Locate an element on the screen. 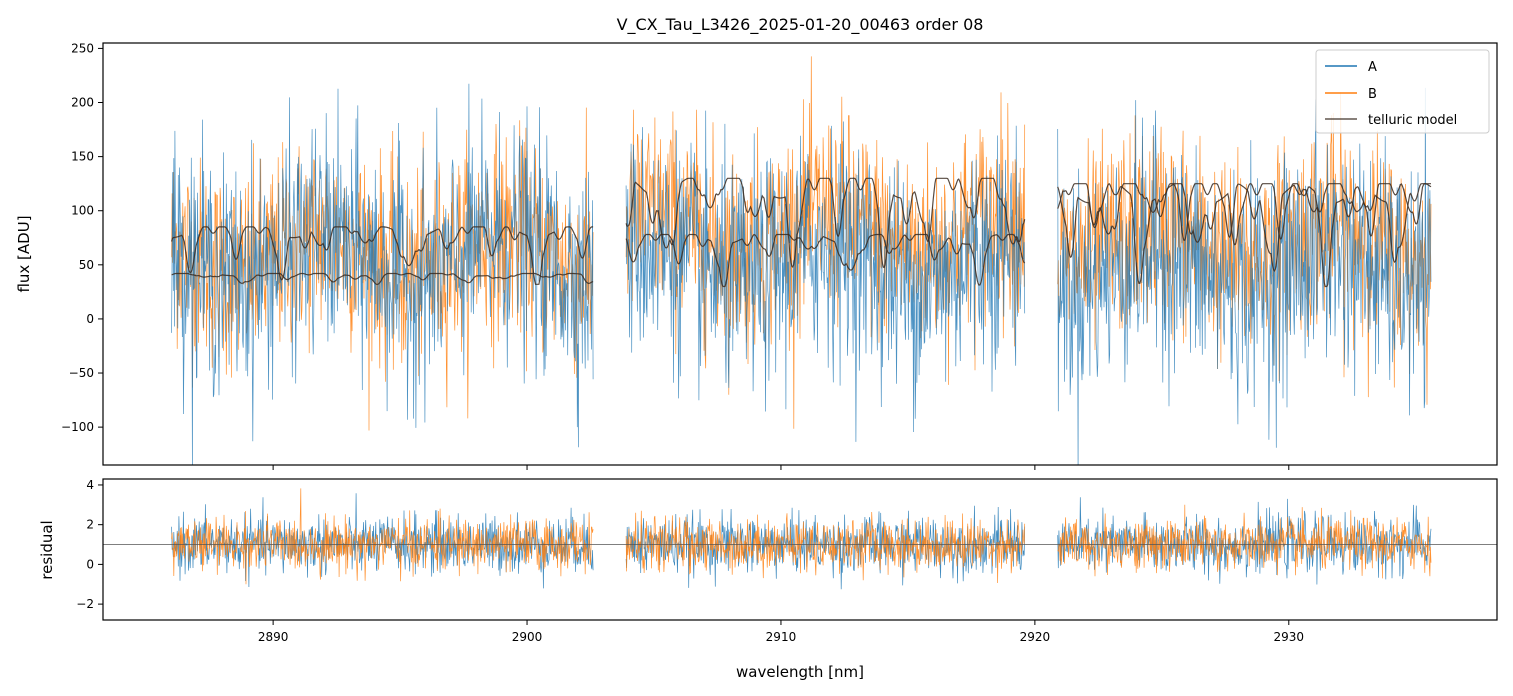 The image size is (1513, 696). flux-y-label: flux [ADU] is located at coordinates (24, 253).